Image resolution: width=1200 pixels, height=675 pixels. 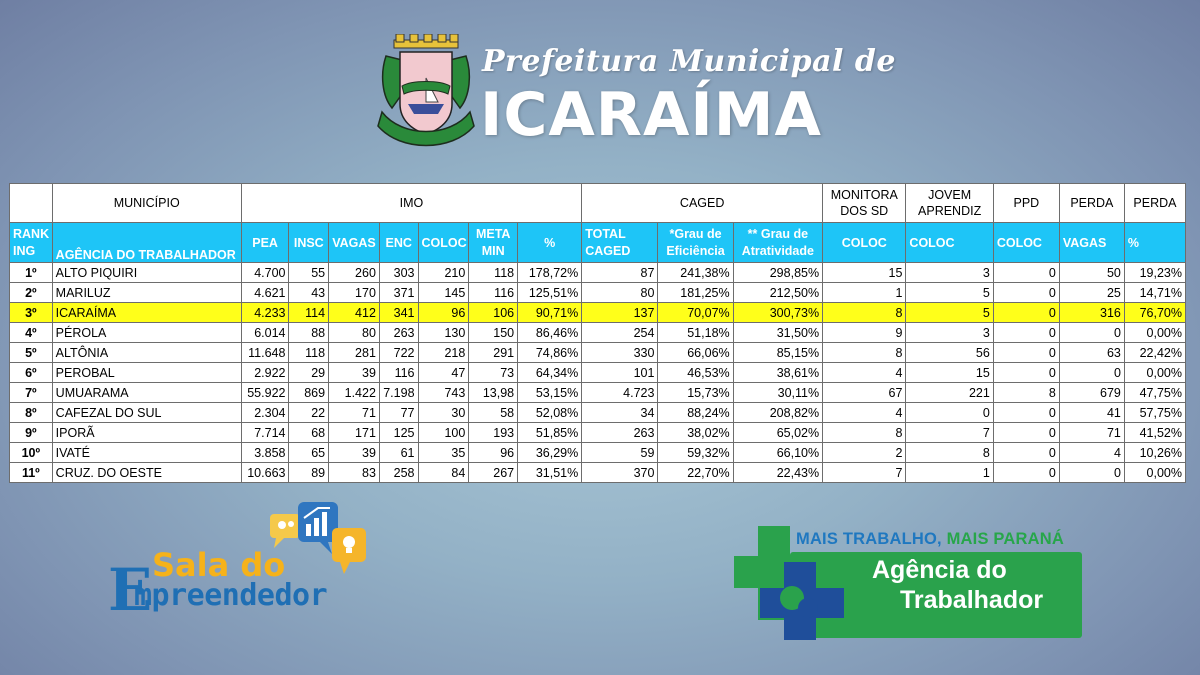 What do you see at coordinates (620, 272) in the screenshot?
I see `cell-caged: 87` at bounding box center [620, 272].